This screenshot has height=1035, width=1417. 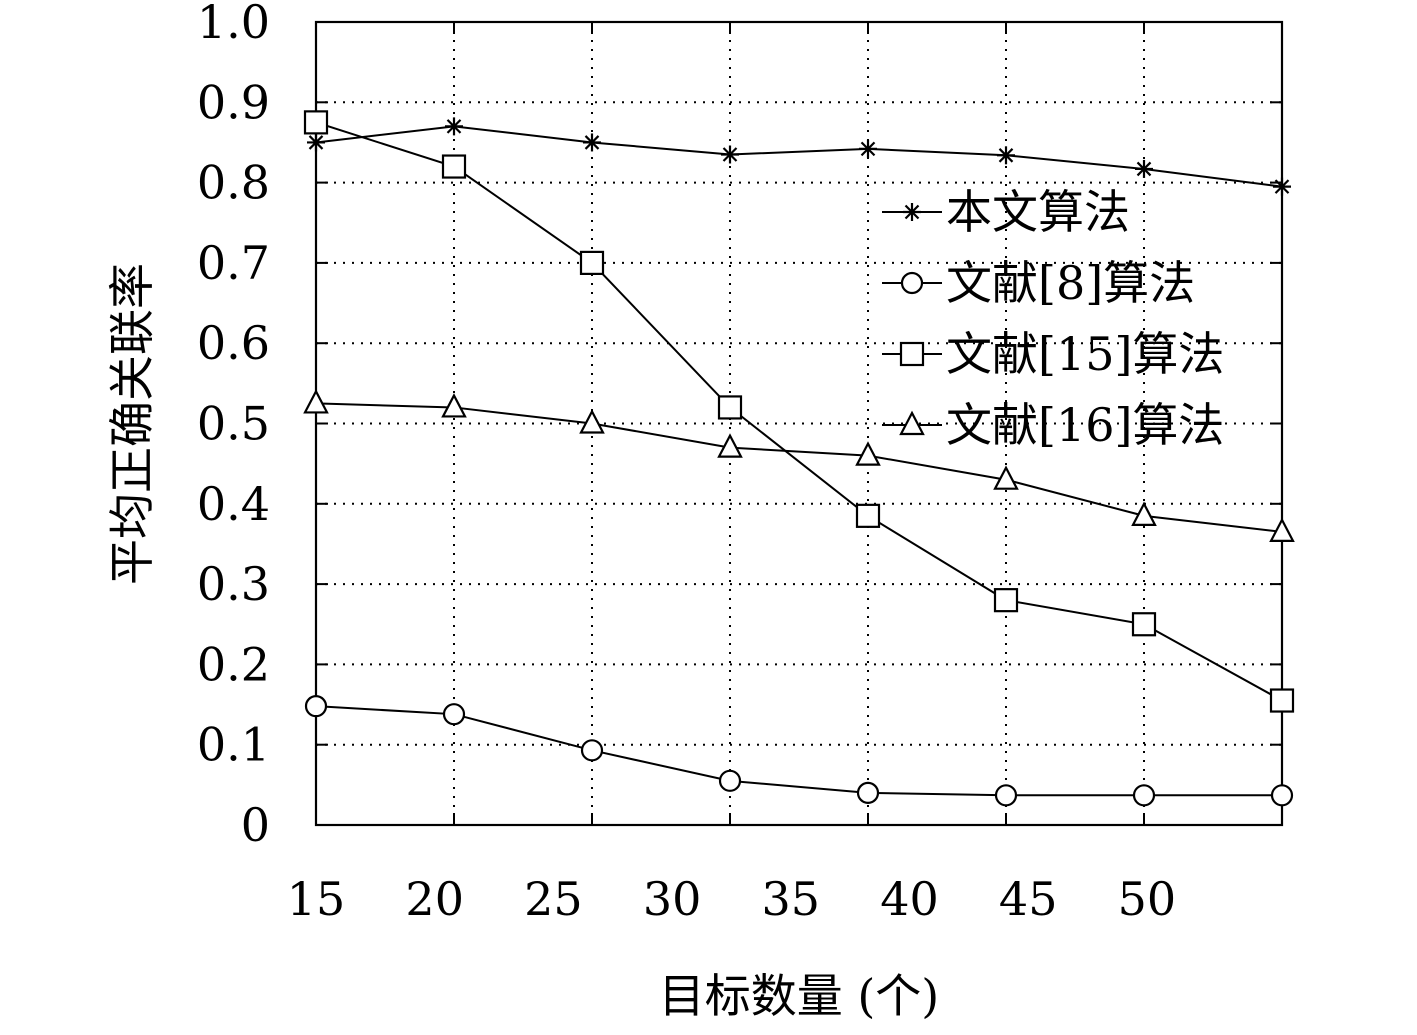 I want to click on x-tick-label: 25, so click(x=553, y=899).